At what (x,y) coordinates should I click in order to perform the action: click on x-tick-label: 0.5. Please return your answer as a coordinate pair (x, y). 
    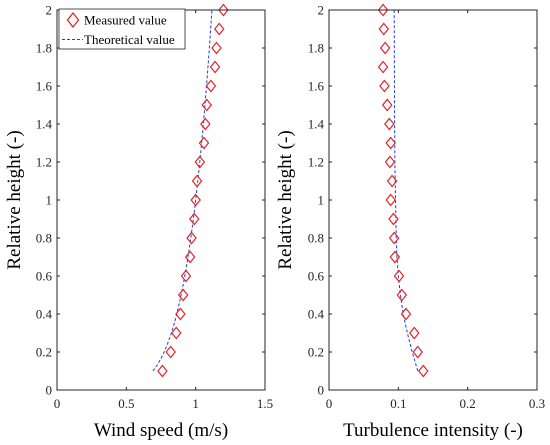
    Looking at the image, I should click on (126, 403).